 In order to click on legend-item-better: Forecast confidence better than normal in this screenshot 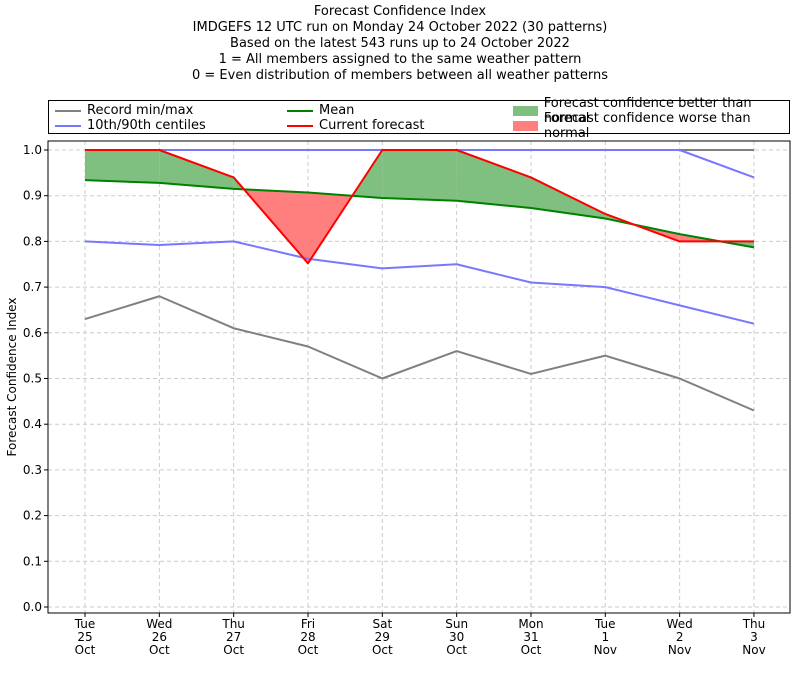, I will do `click(651, 111)`.